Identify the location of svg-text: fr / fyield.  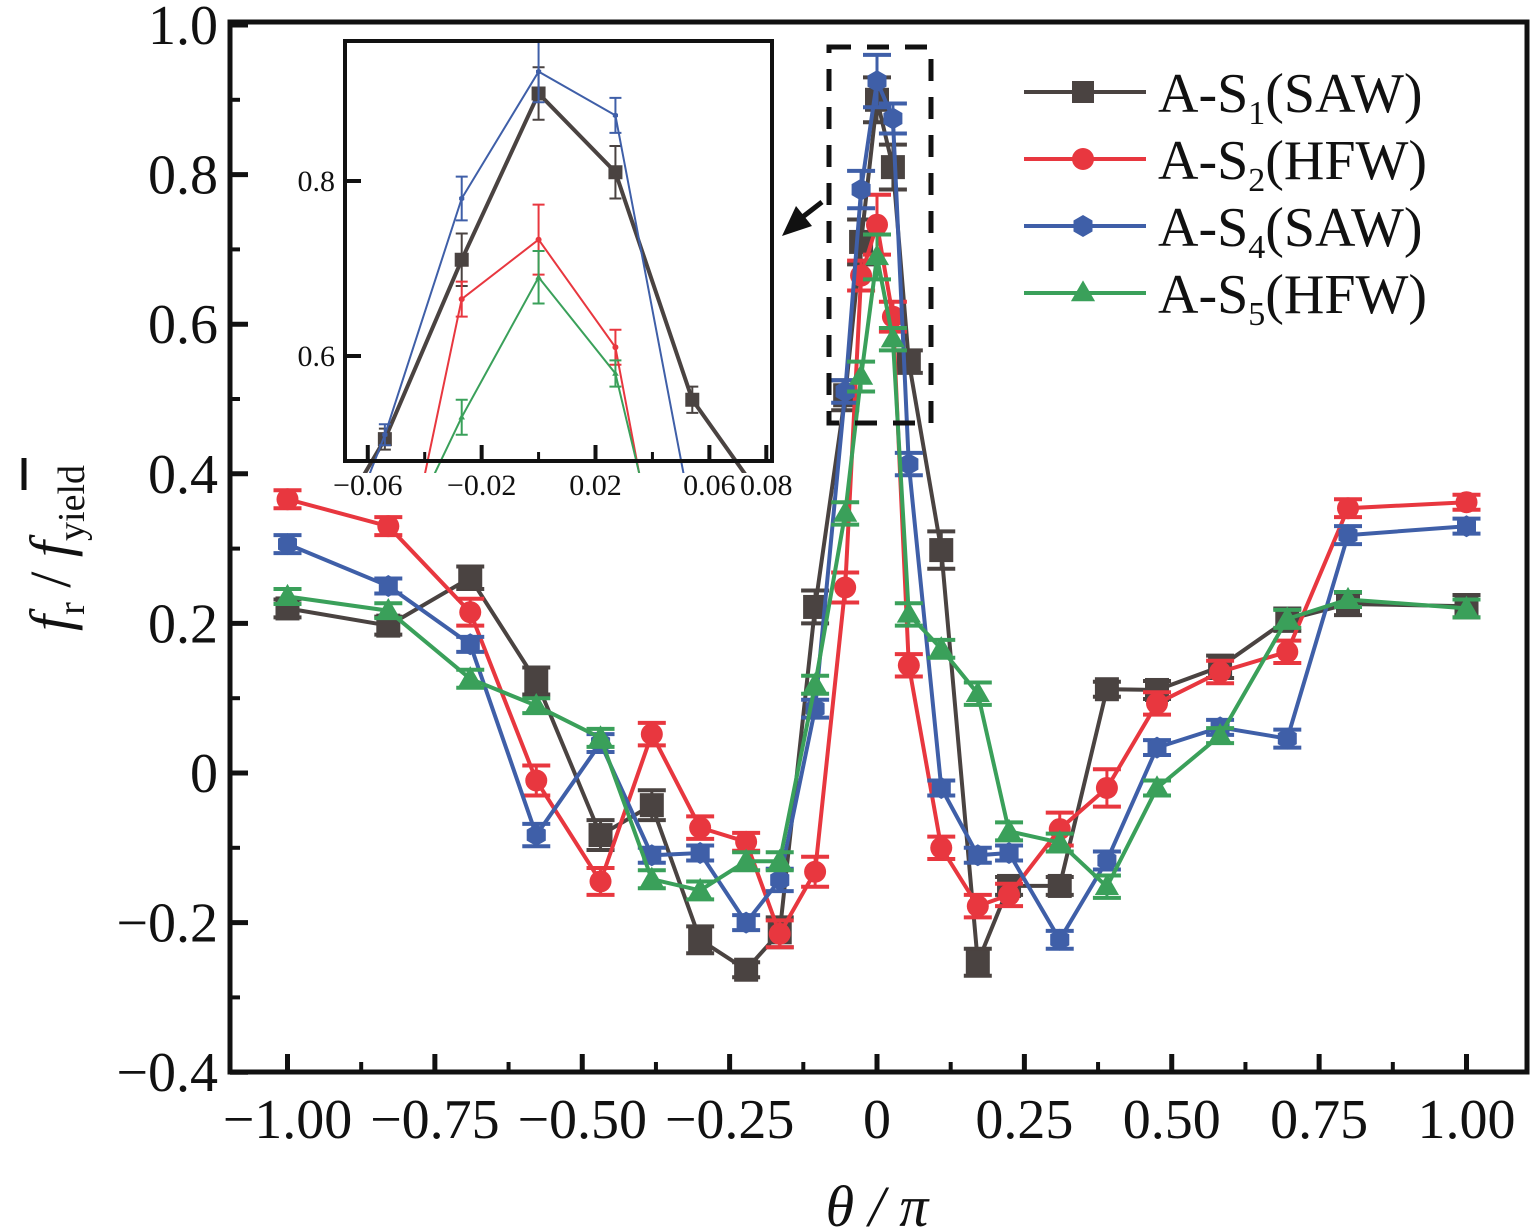
(55, 548).